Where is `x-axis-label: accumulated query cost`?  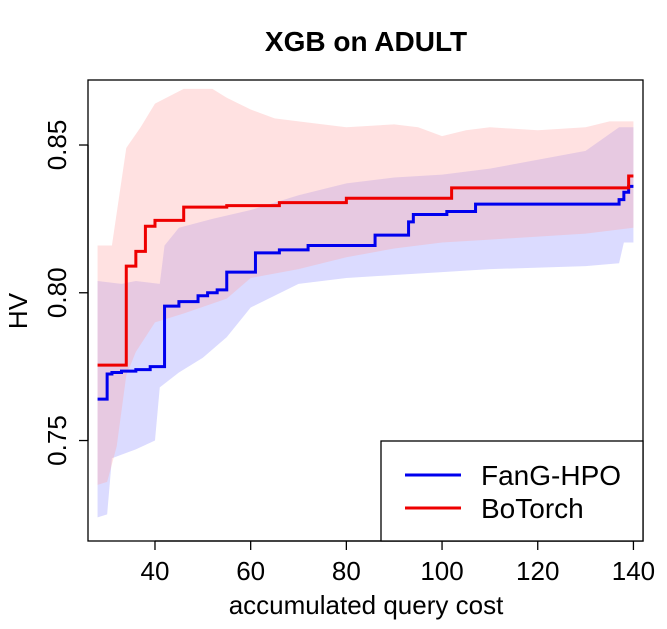 x-axis-label: accumulated query cost is located at coordinates (366, 605).